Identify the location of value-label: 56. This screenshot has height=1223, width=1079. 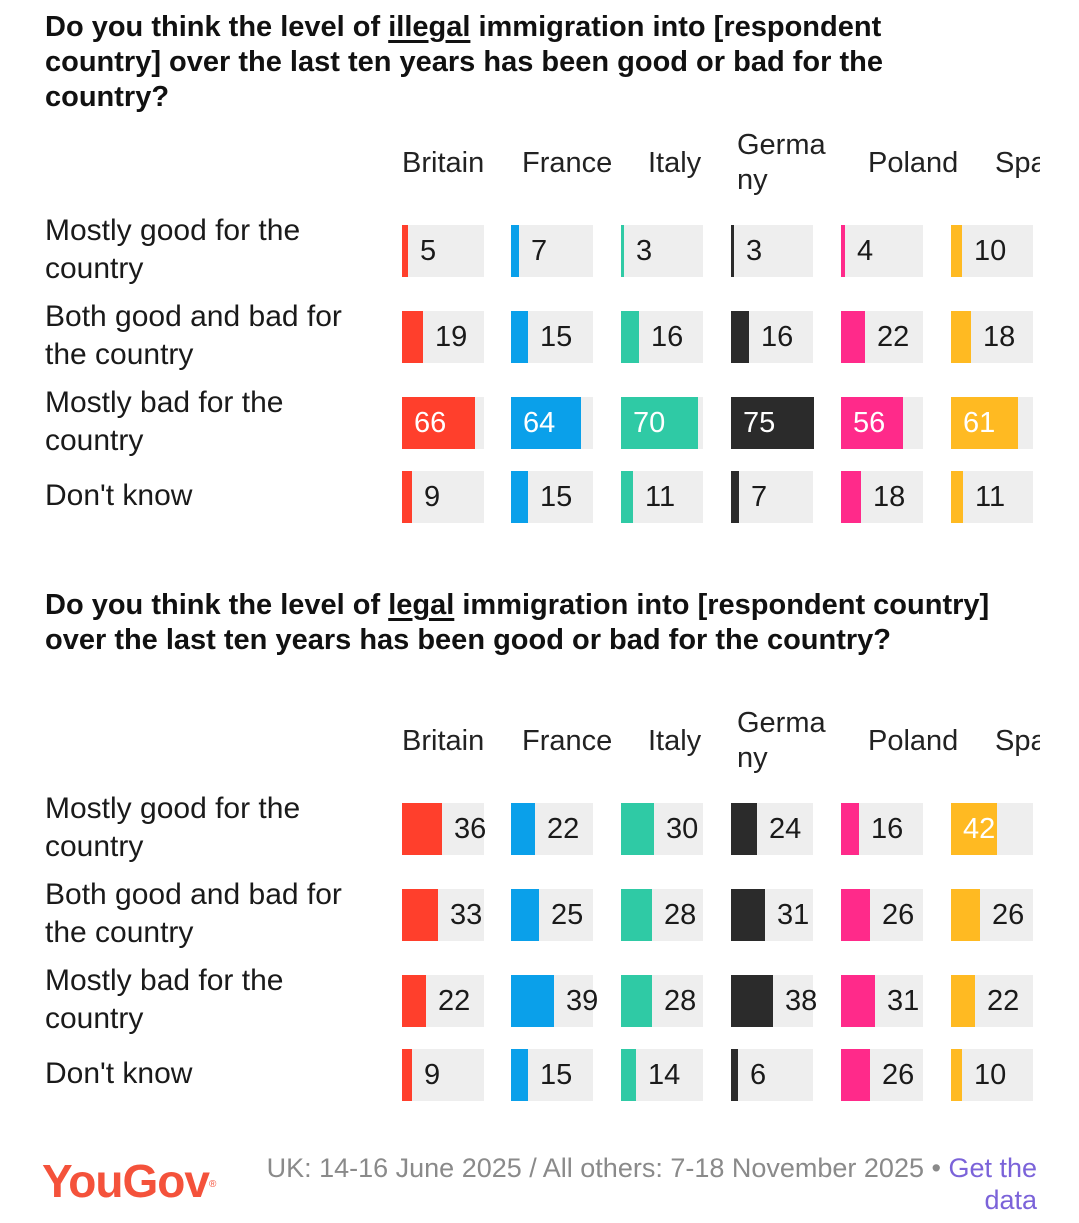
(869, 423).